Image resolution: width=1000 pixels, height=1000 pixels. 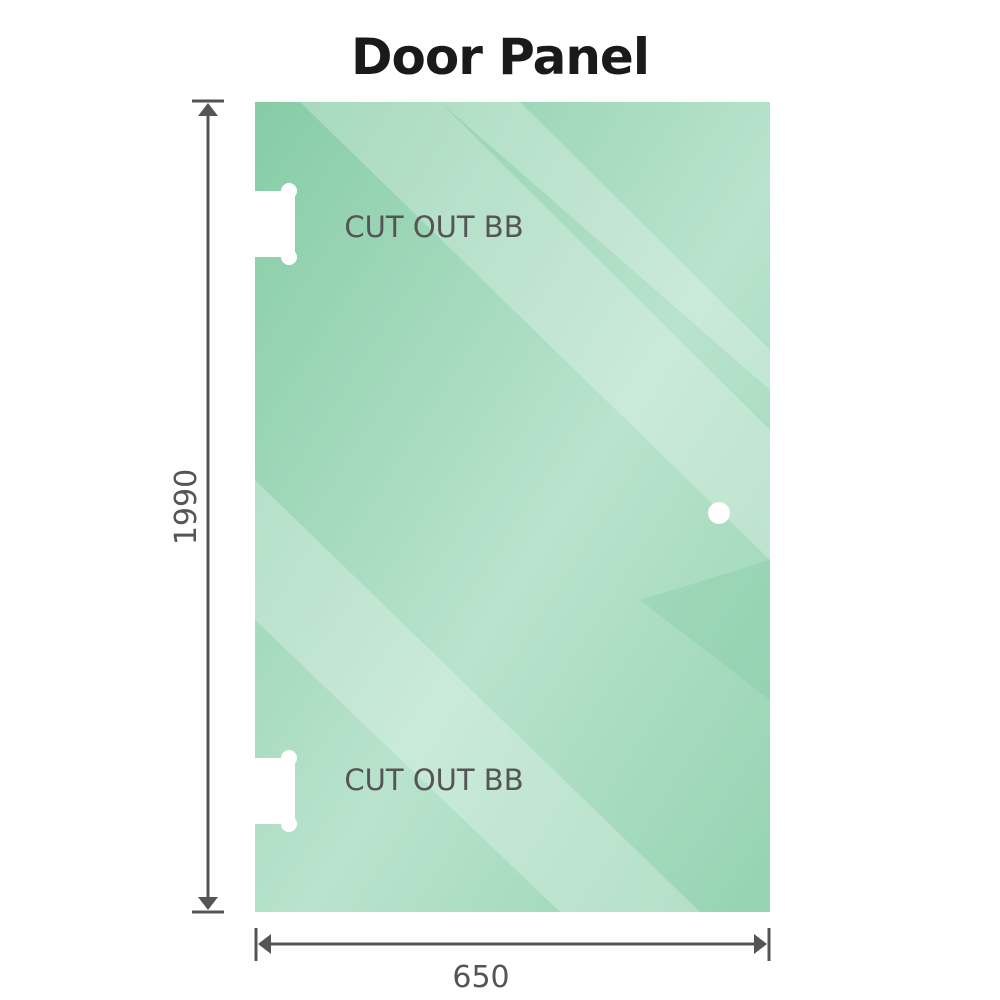 What do you see at coordinates (433, 227) in the screenshot?
I see `cutout-label-top: CUT OUT BB` at bounding box center [433, 227].